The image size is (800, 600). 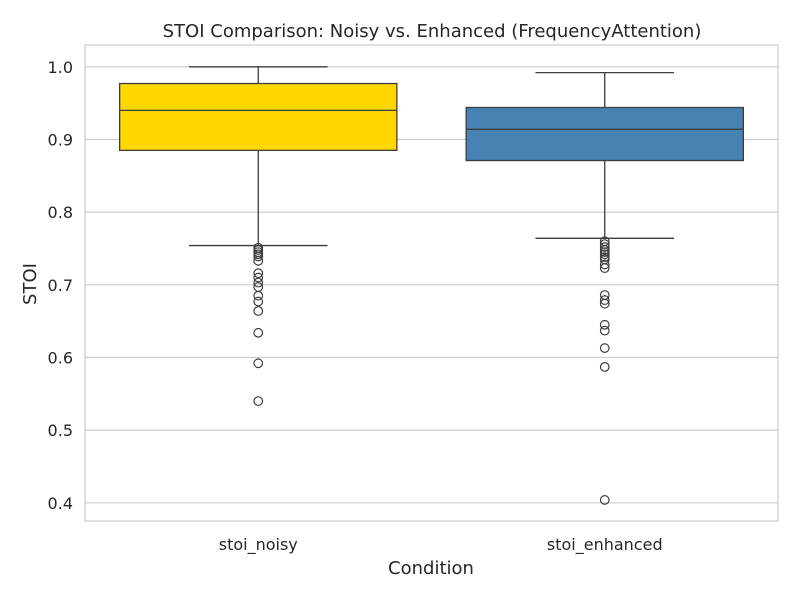 I want to click on y-tick-label: 0.6, so click(x=60, y=357).